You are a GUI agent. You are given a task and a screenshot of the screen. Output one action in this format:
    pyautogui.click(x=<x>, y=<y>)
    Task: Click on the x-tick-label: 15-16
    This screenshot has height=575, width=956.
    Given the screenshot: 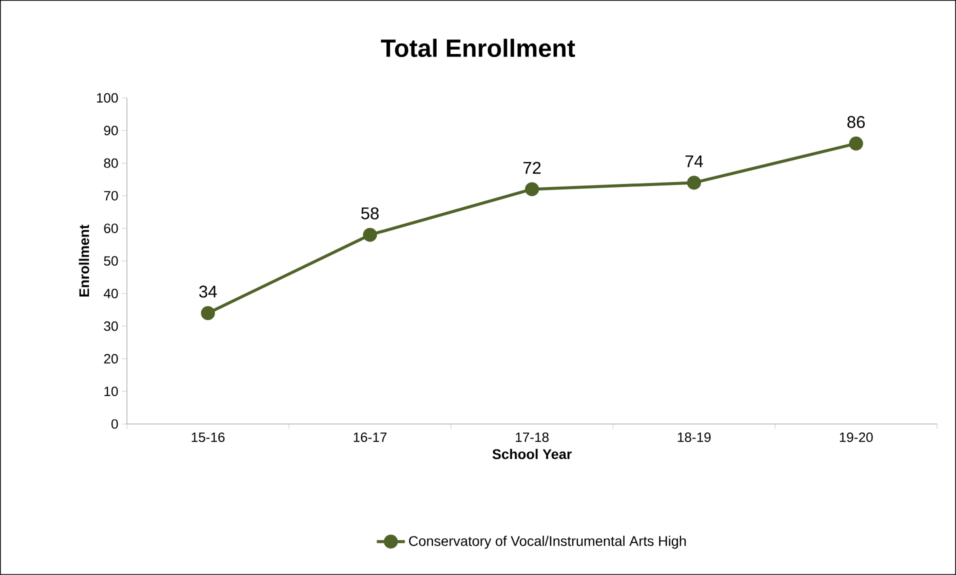 What is the action you would take?
    pyautogui.click(x=208, y=437)
    